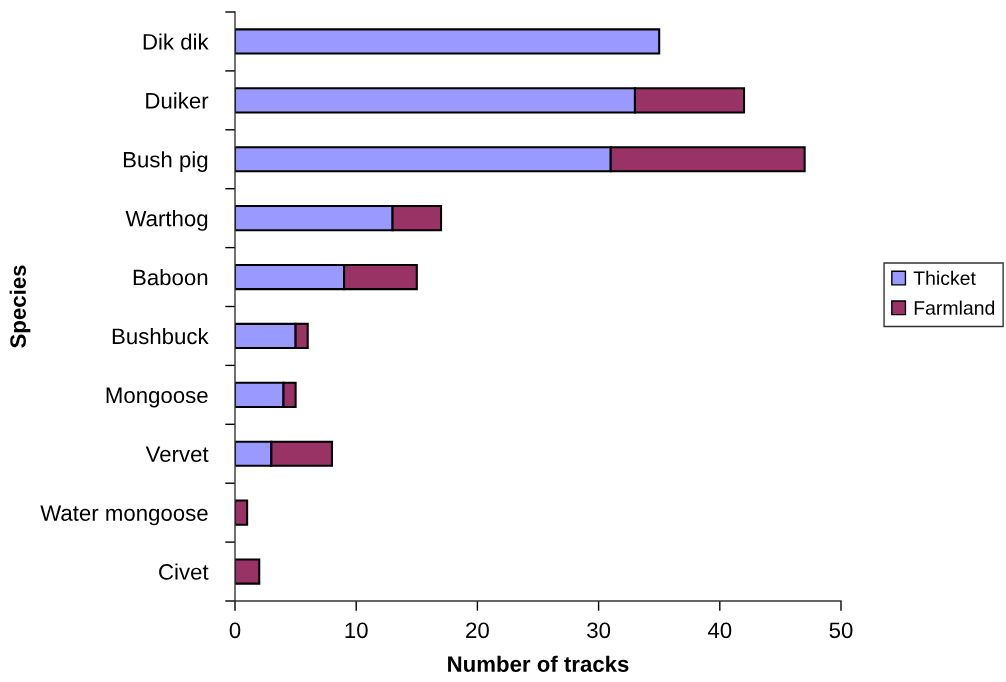 Image resolution: width=1006 pixels, height=682 pixels. Describe the element at coordinates (356, 630) in the screenshot. I see `x-tick-label: 10` at that location.